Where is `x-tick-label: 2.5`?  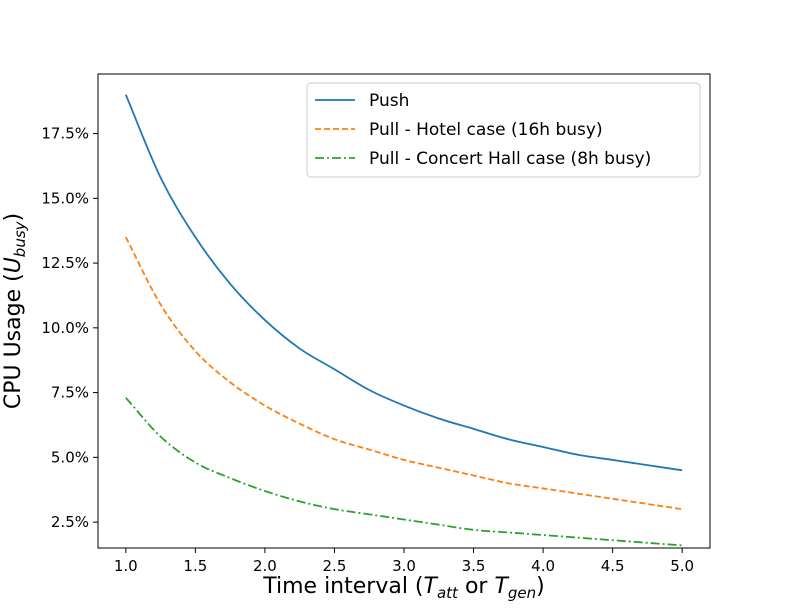
x-tick-label: 2.5 is located at coordinates (335, 566).